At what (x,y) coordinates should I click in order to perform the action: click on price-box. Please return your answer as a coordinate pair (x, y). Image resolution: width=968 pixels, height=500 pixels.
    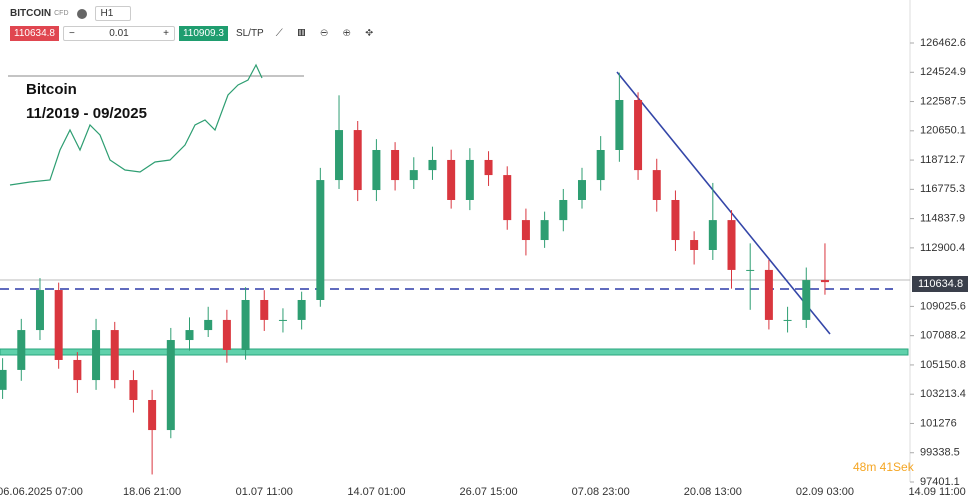
    Looking at the image, I should click on (940, 284).